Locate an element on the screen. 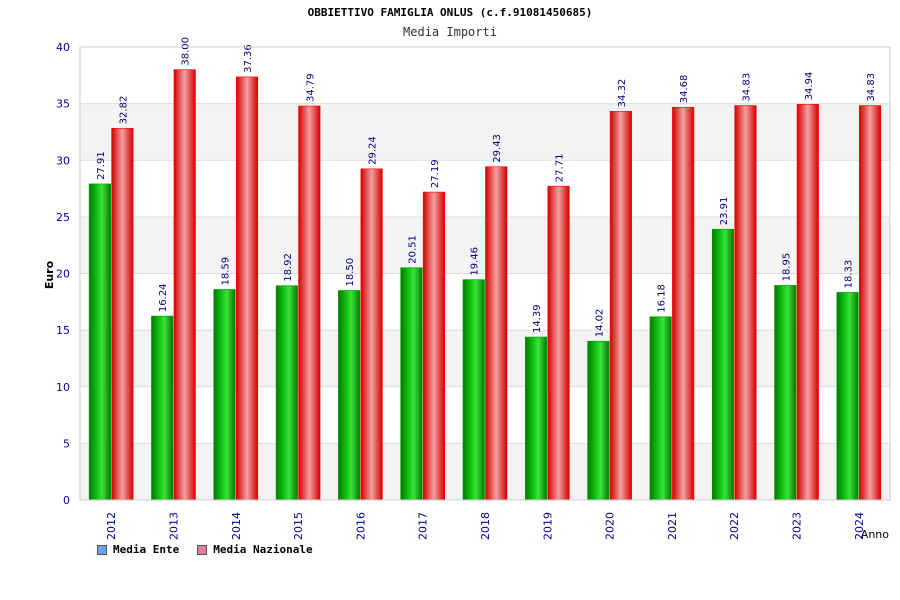  x-tick-label: 2015 is located at coordinates (298, 526).